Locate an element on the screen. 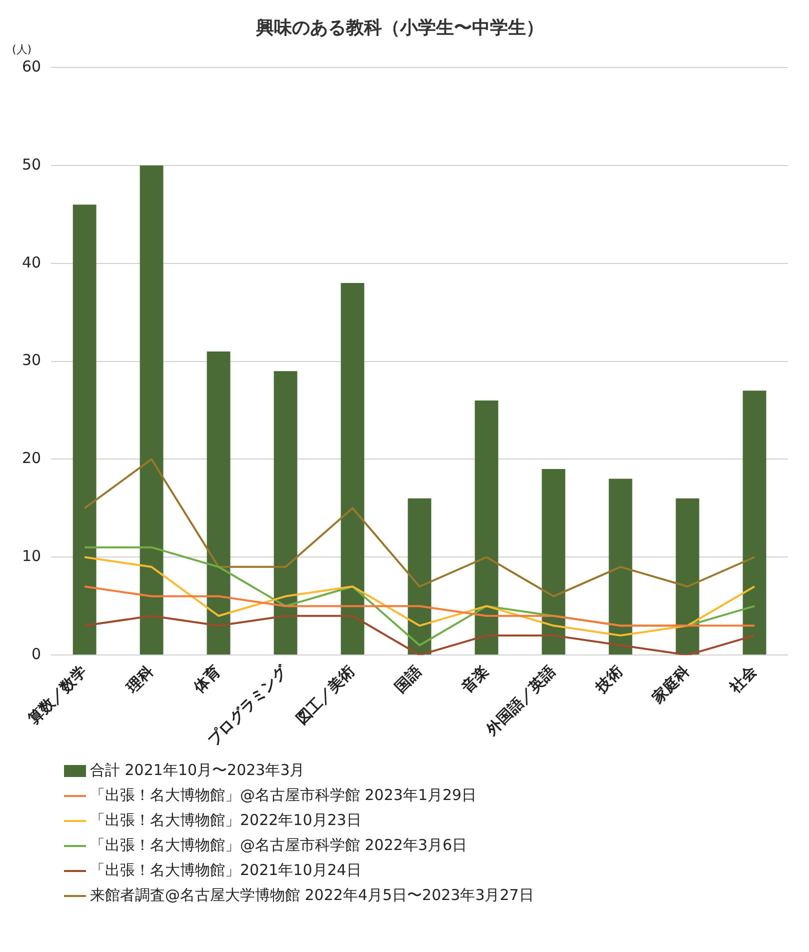 Image resolution: width=809 pixels, height=952 pixels. y-tick-label: 50 is located at coordinates (32, 164).